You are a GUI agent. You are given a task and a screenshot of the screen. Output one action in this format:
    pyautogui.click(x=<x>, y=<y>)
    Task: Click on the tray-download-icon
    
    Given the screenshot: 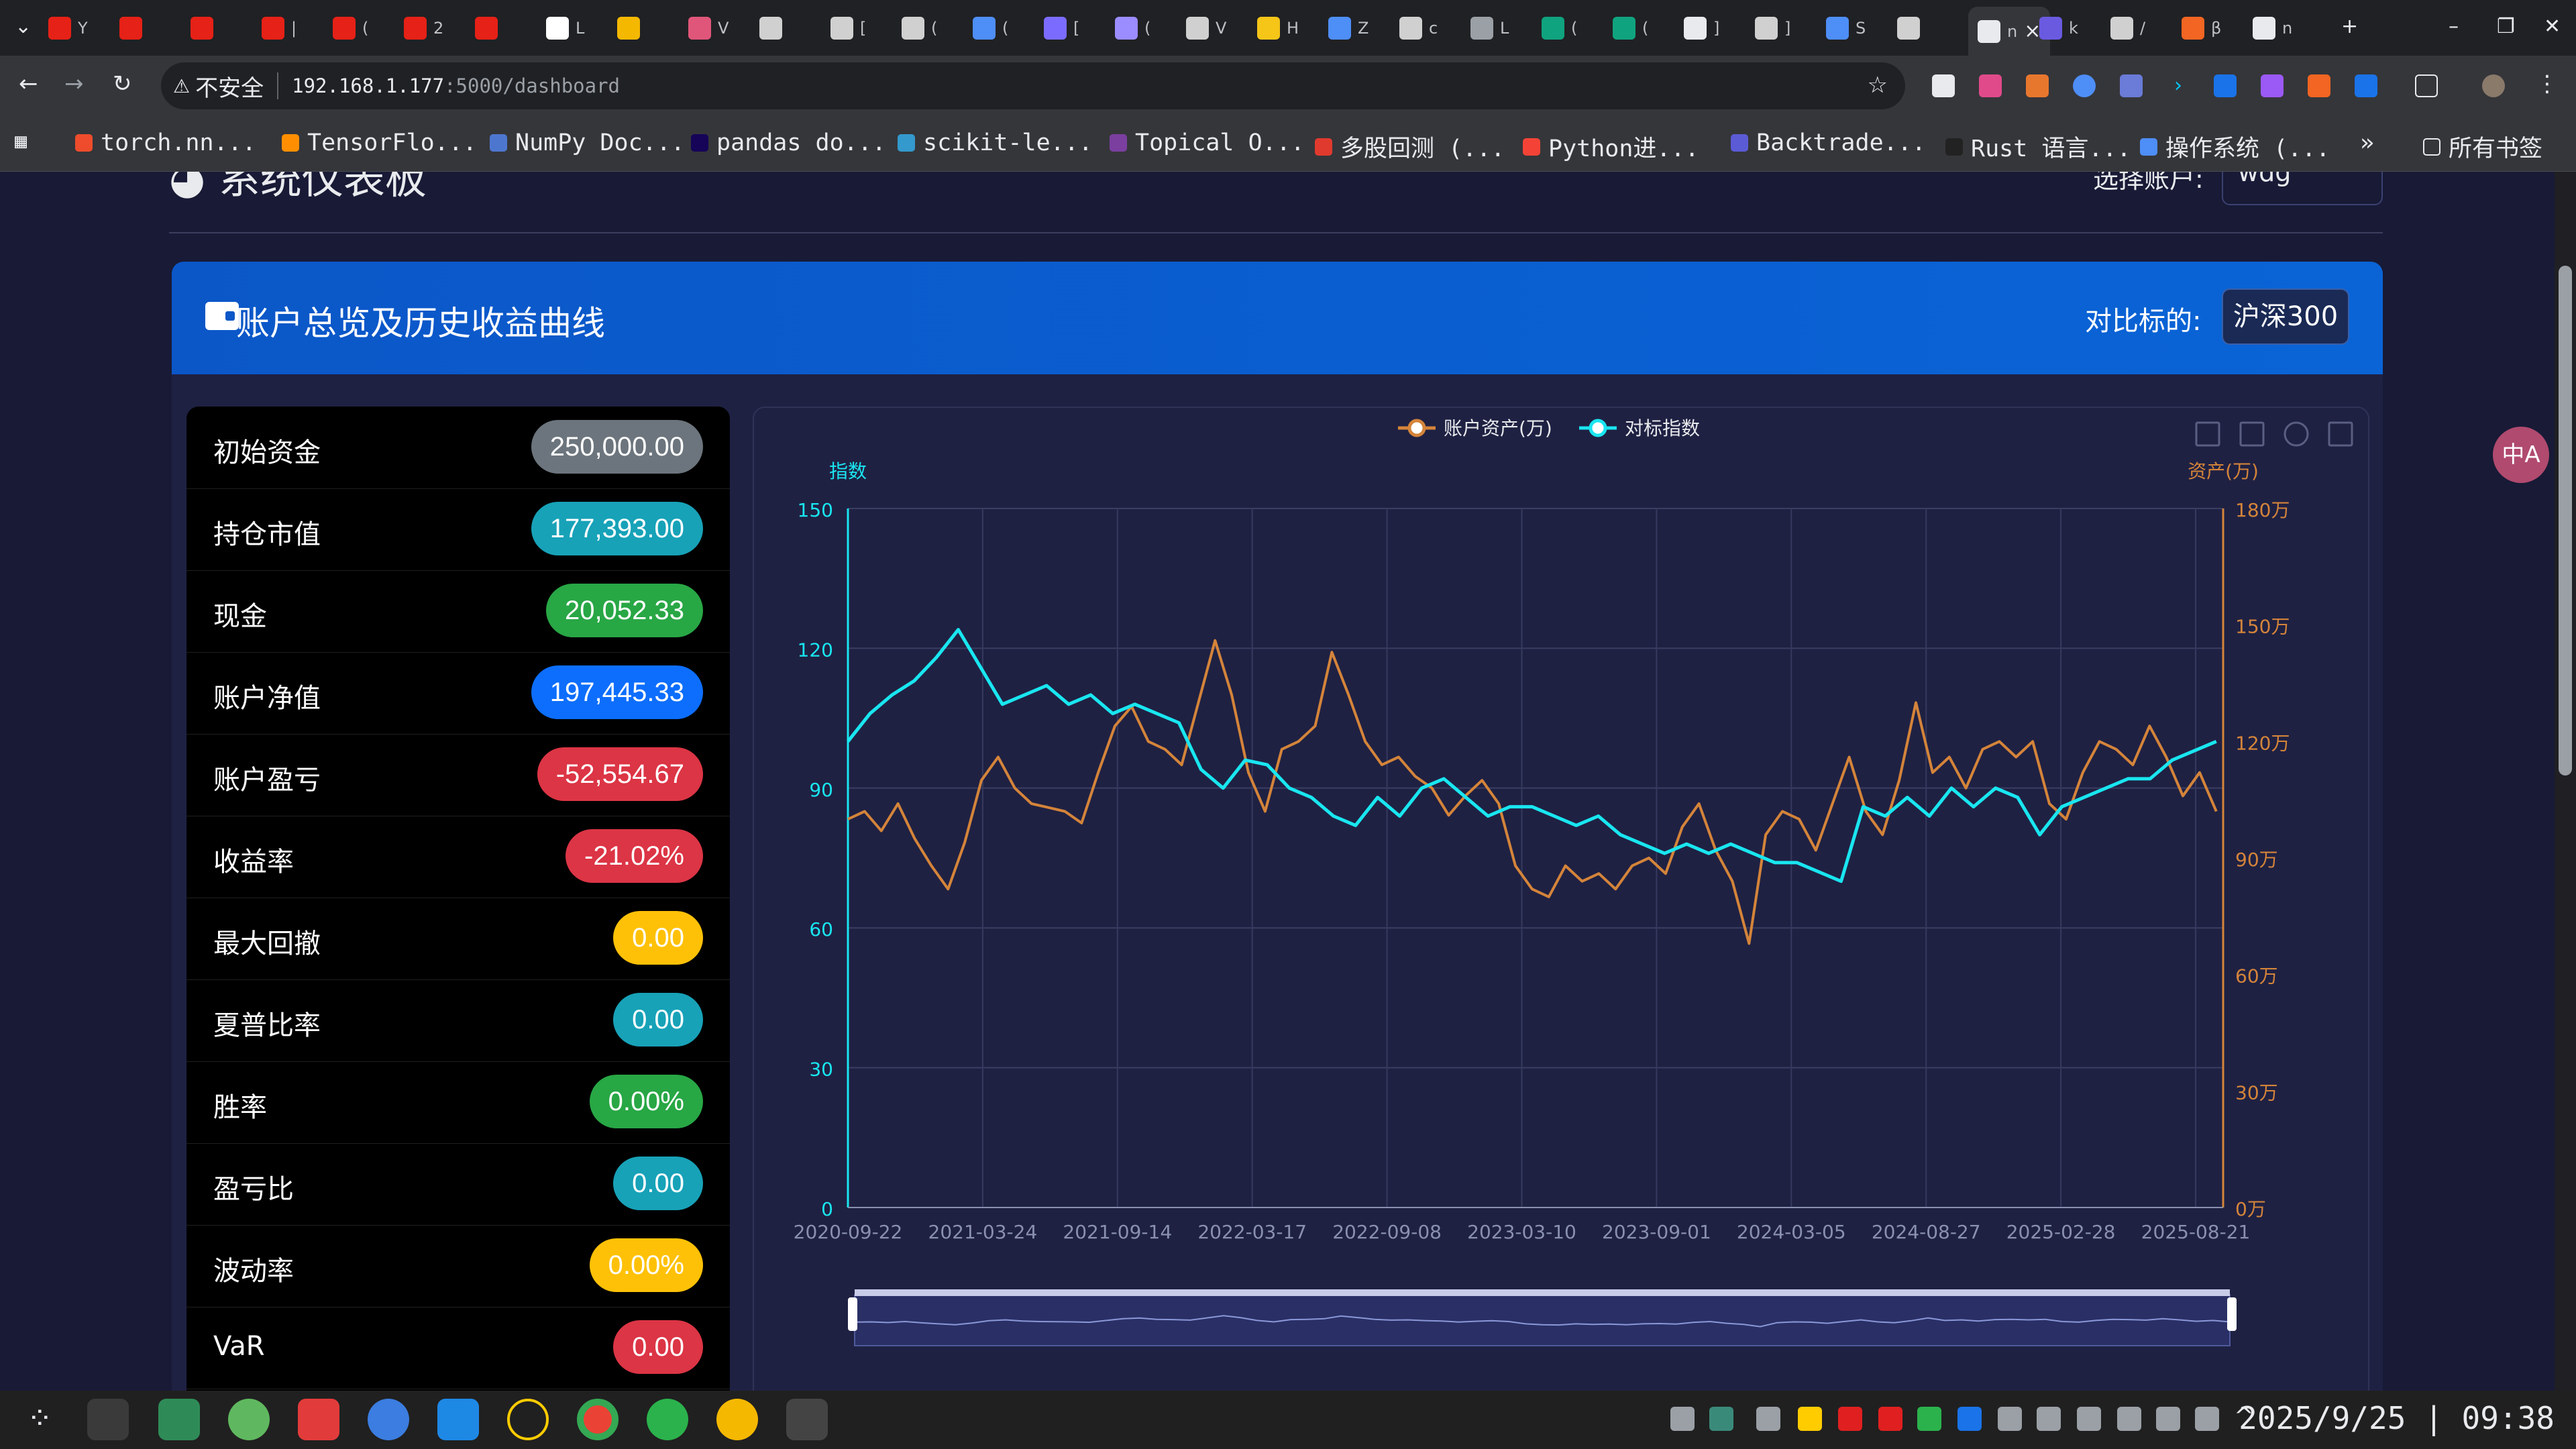 What is the action you would take?
    pyautogui.click(x=1969, y=1419)
    